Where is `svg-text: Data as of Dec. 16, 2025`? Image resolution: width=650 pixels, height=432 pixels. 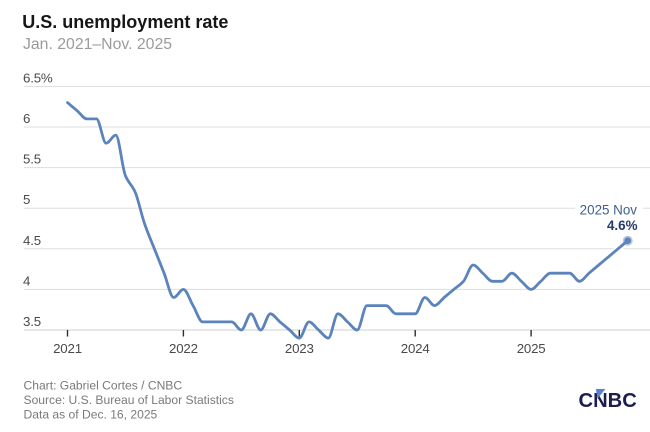
svg-text: Data as of Dec. 16, 2025 is located at coordinates (91, 415).